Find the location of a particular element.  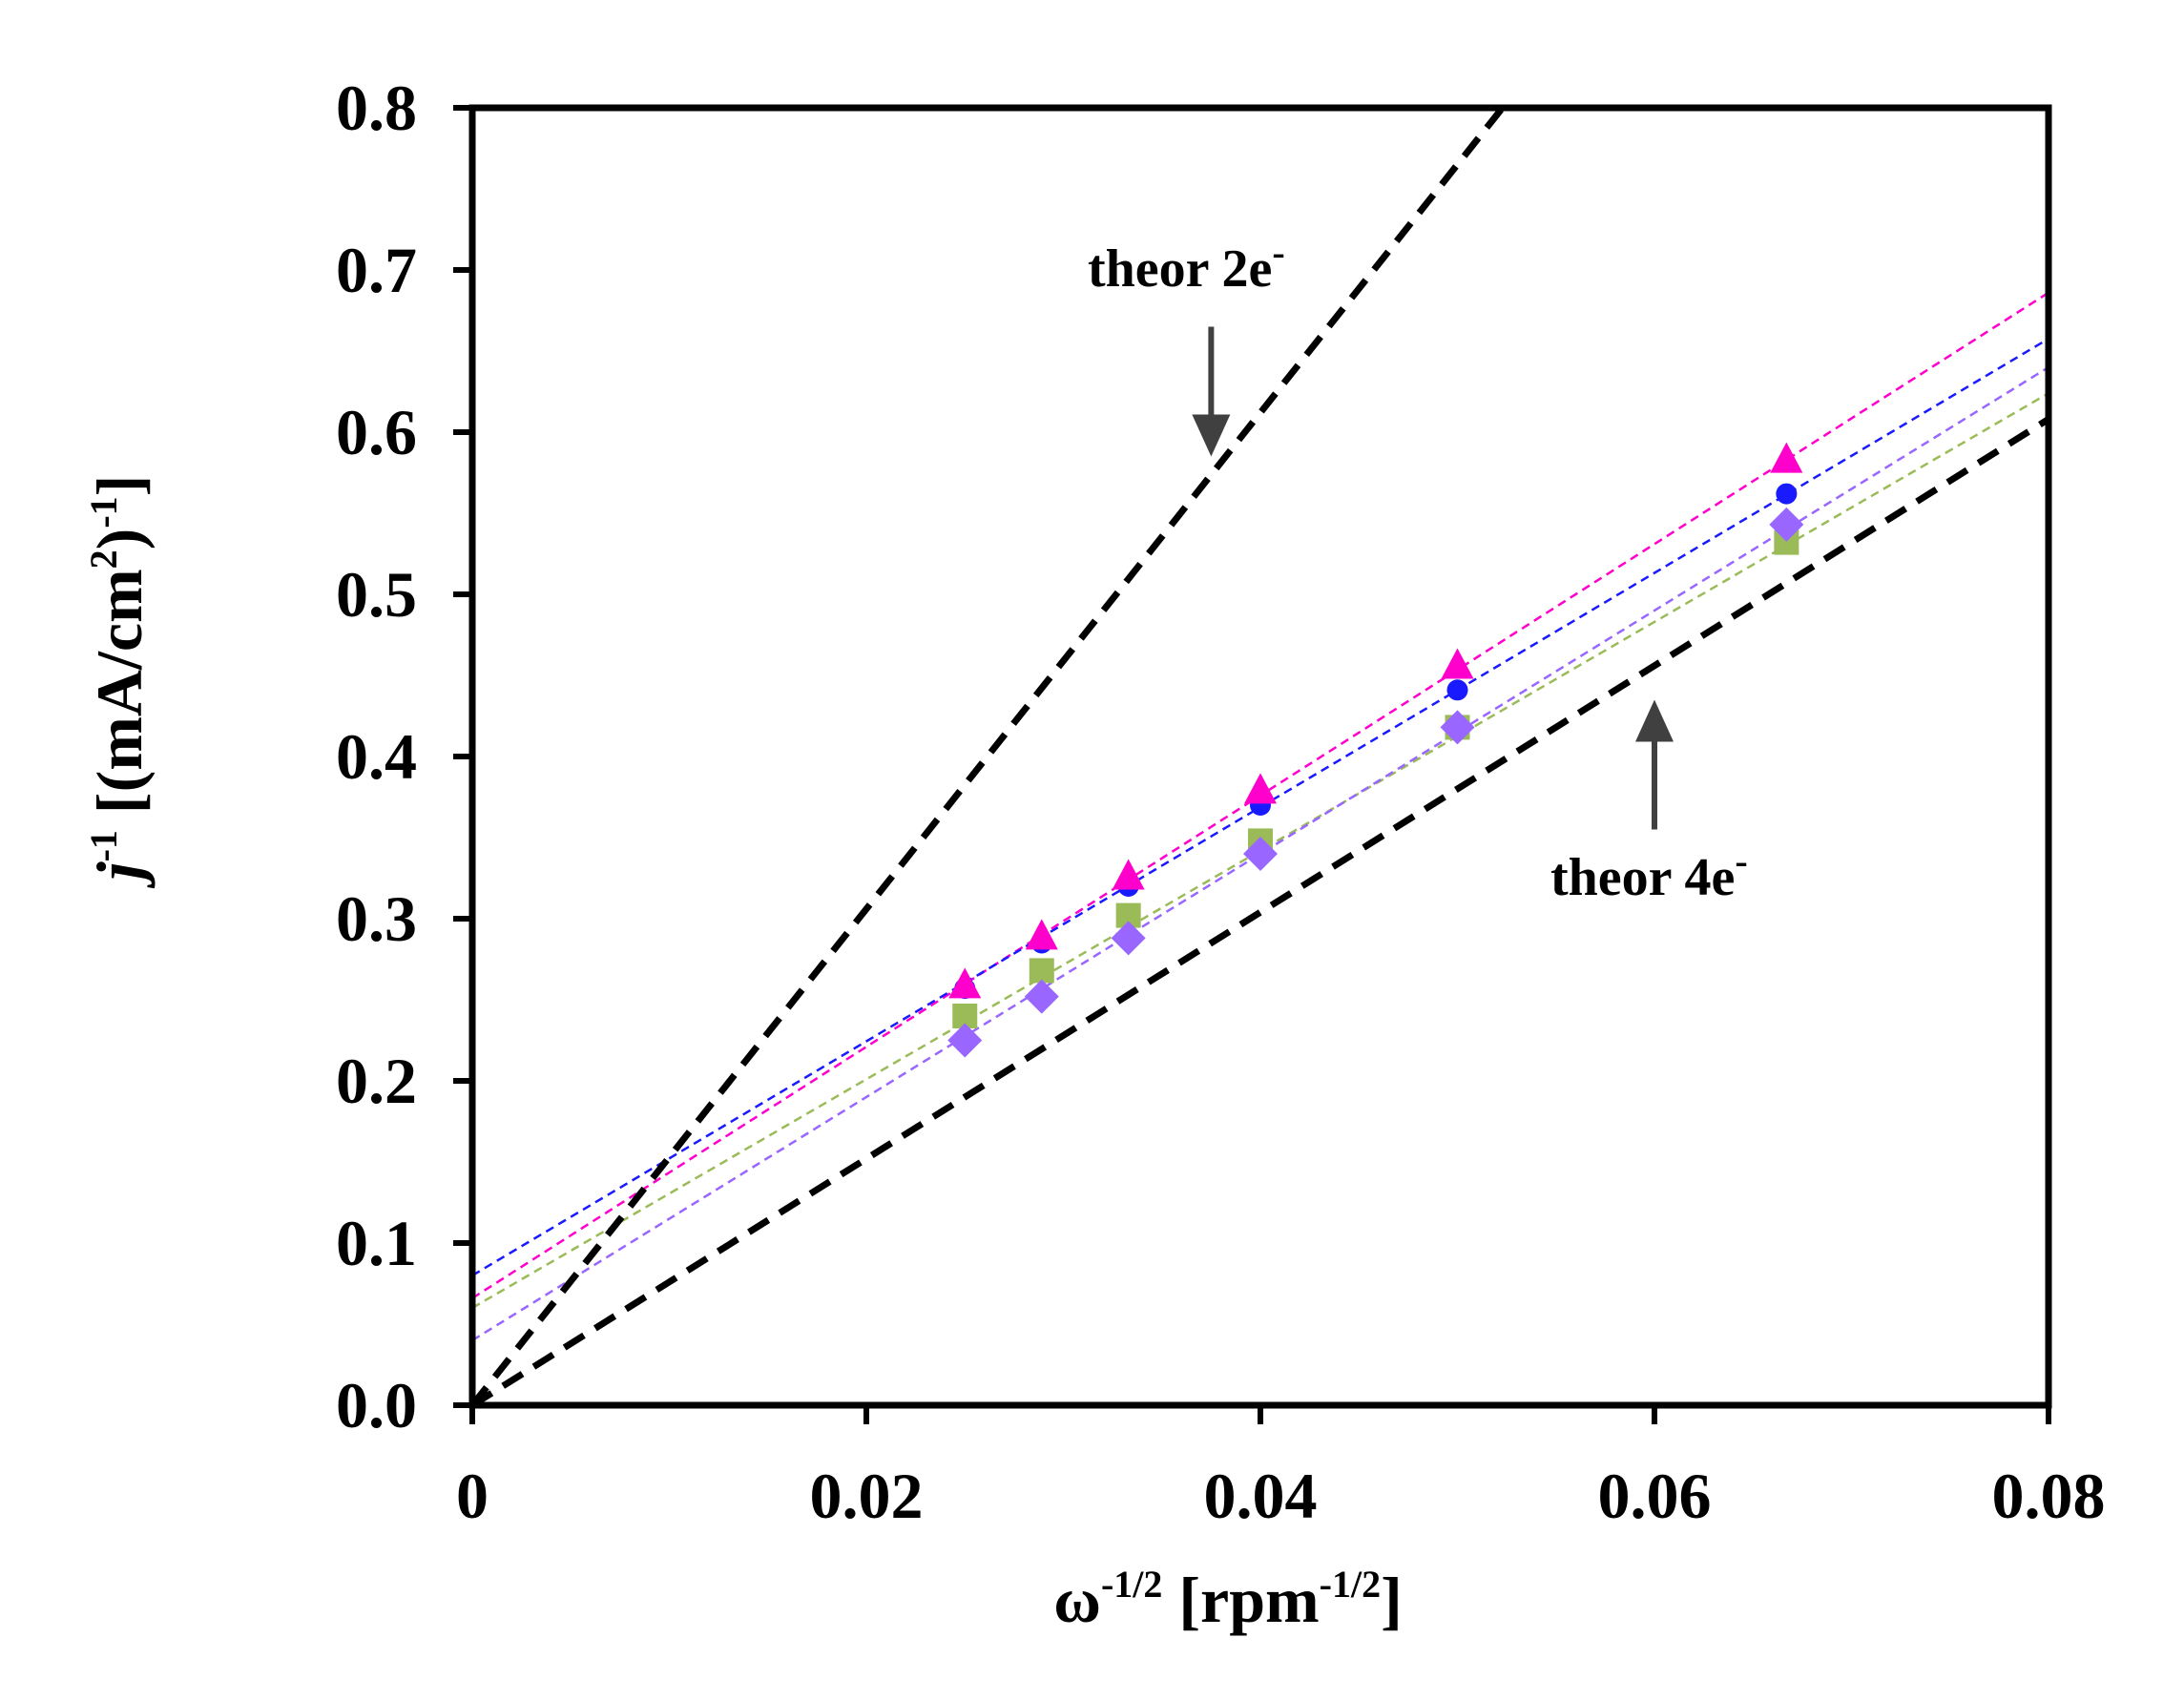

x-tick-label: 0.08 is located at coordinates (2049, 1496).